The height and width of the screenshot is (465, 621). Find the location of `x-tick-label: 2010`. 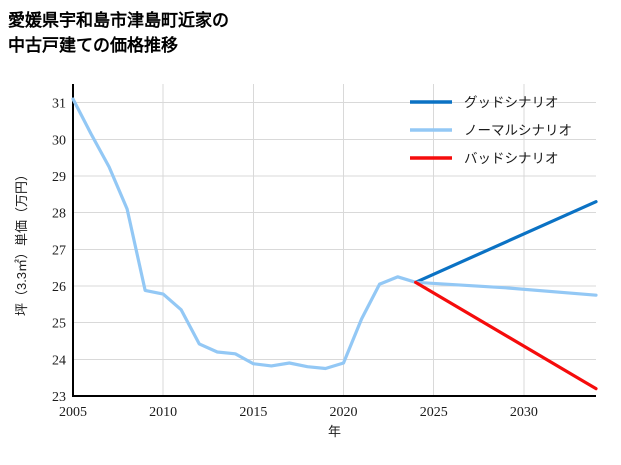

x-tick-label: 2010 is located at coordinates (163, 412).